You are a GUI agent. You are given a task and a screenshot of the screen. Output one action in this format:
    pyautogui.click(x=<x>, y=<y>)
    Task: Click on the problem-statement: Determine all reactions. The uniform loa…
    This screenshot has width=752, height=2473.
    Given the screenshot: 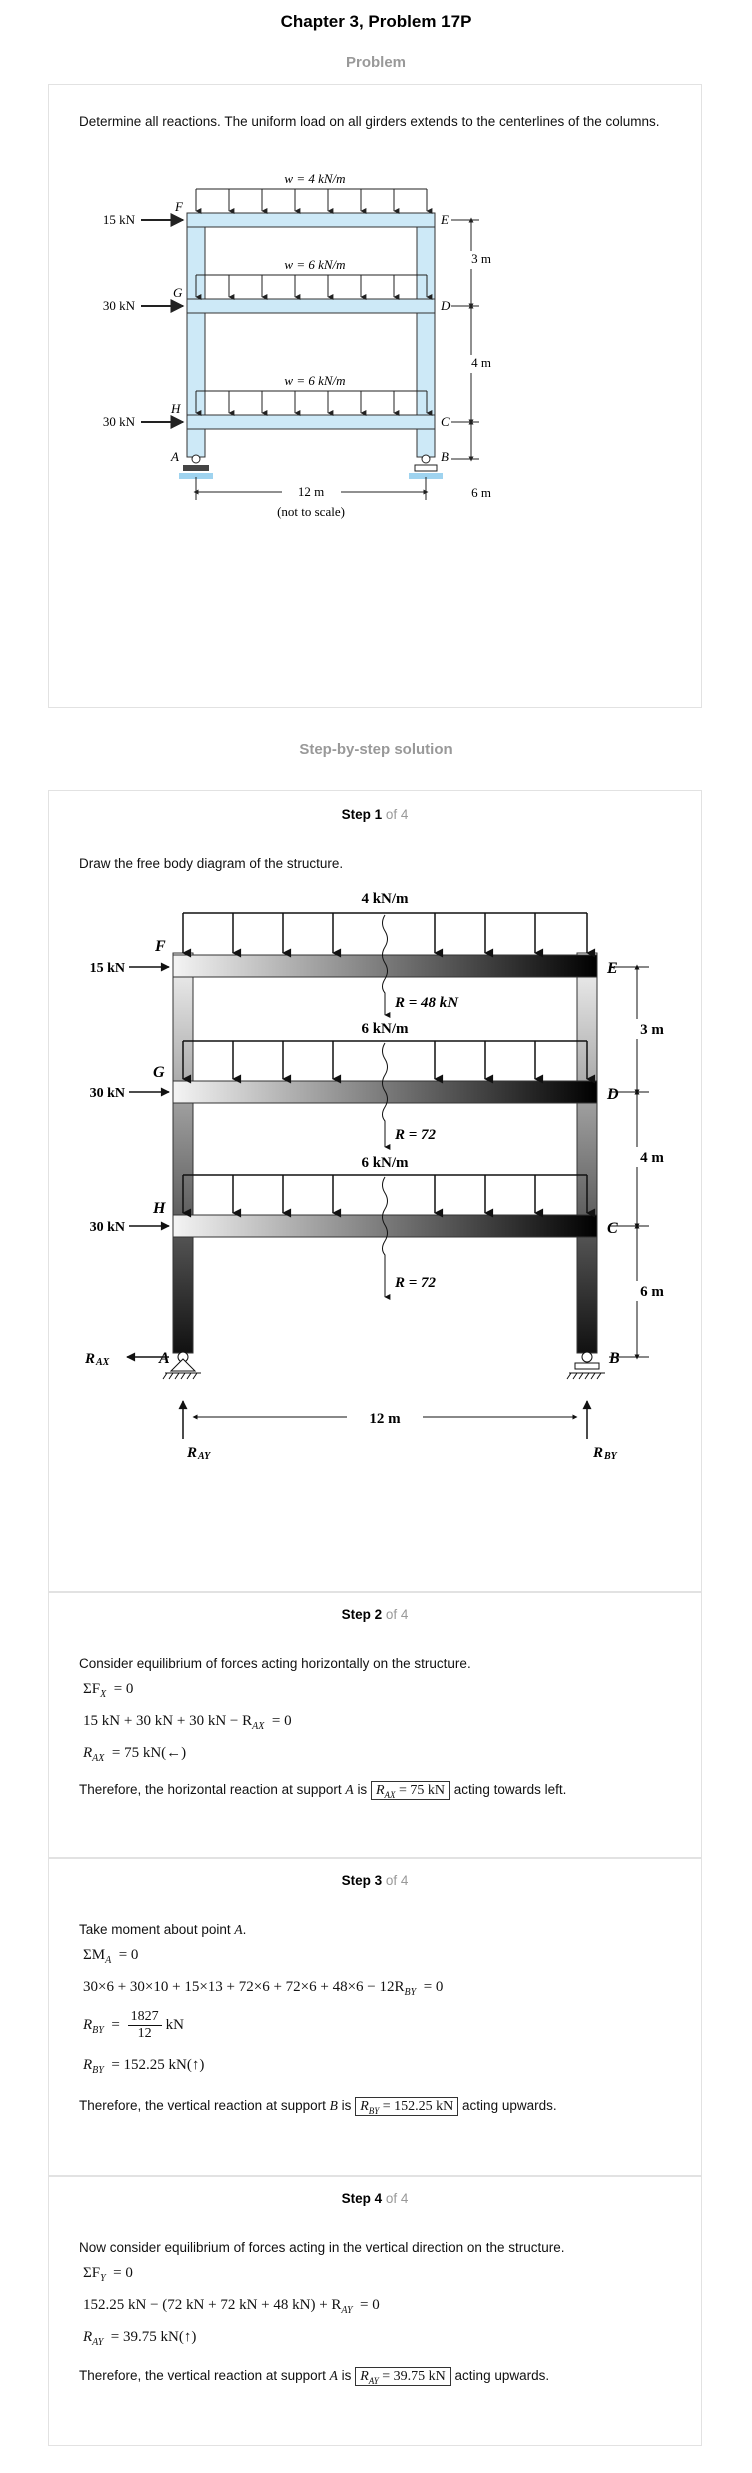 What is the action you would take?
    pyautogui.click(x=369, y=121)
    